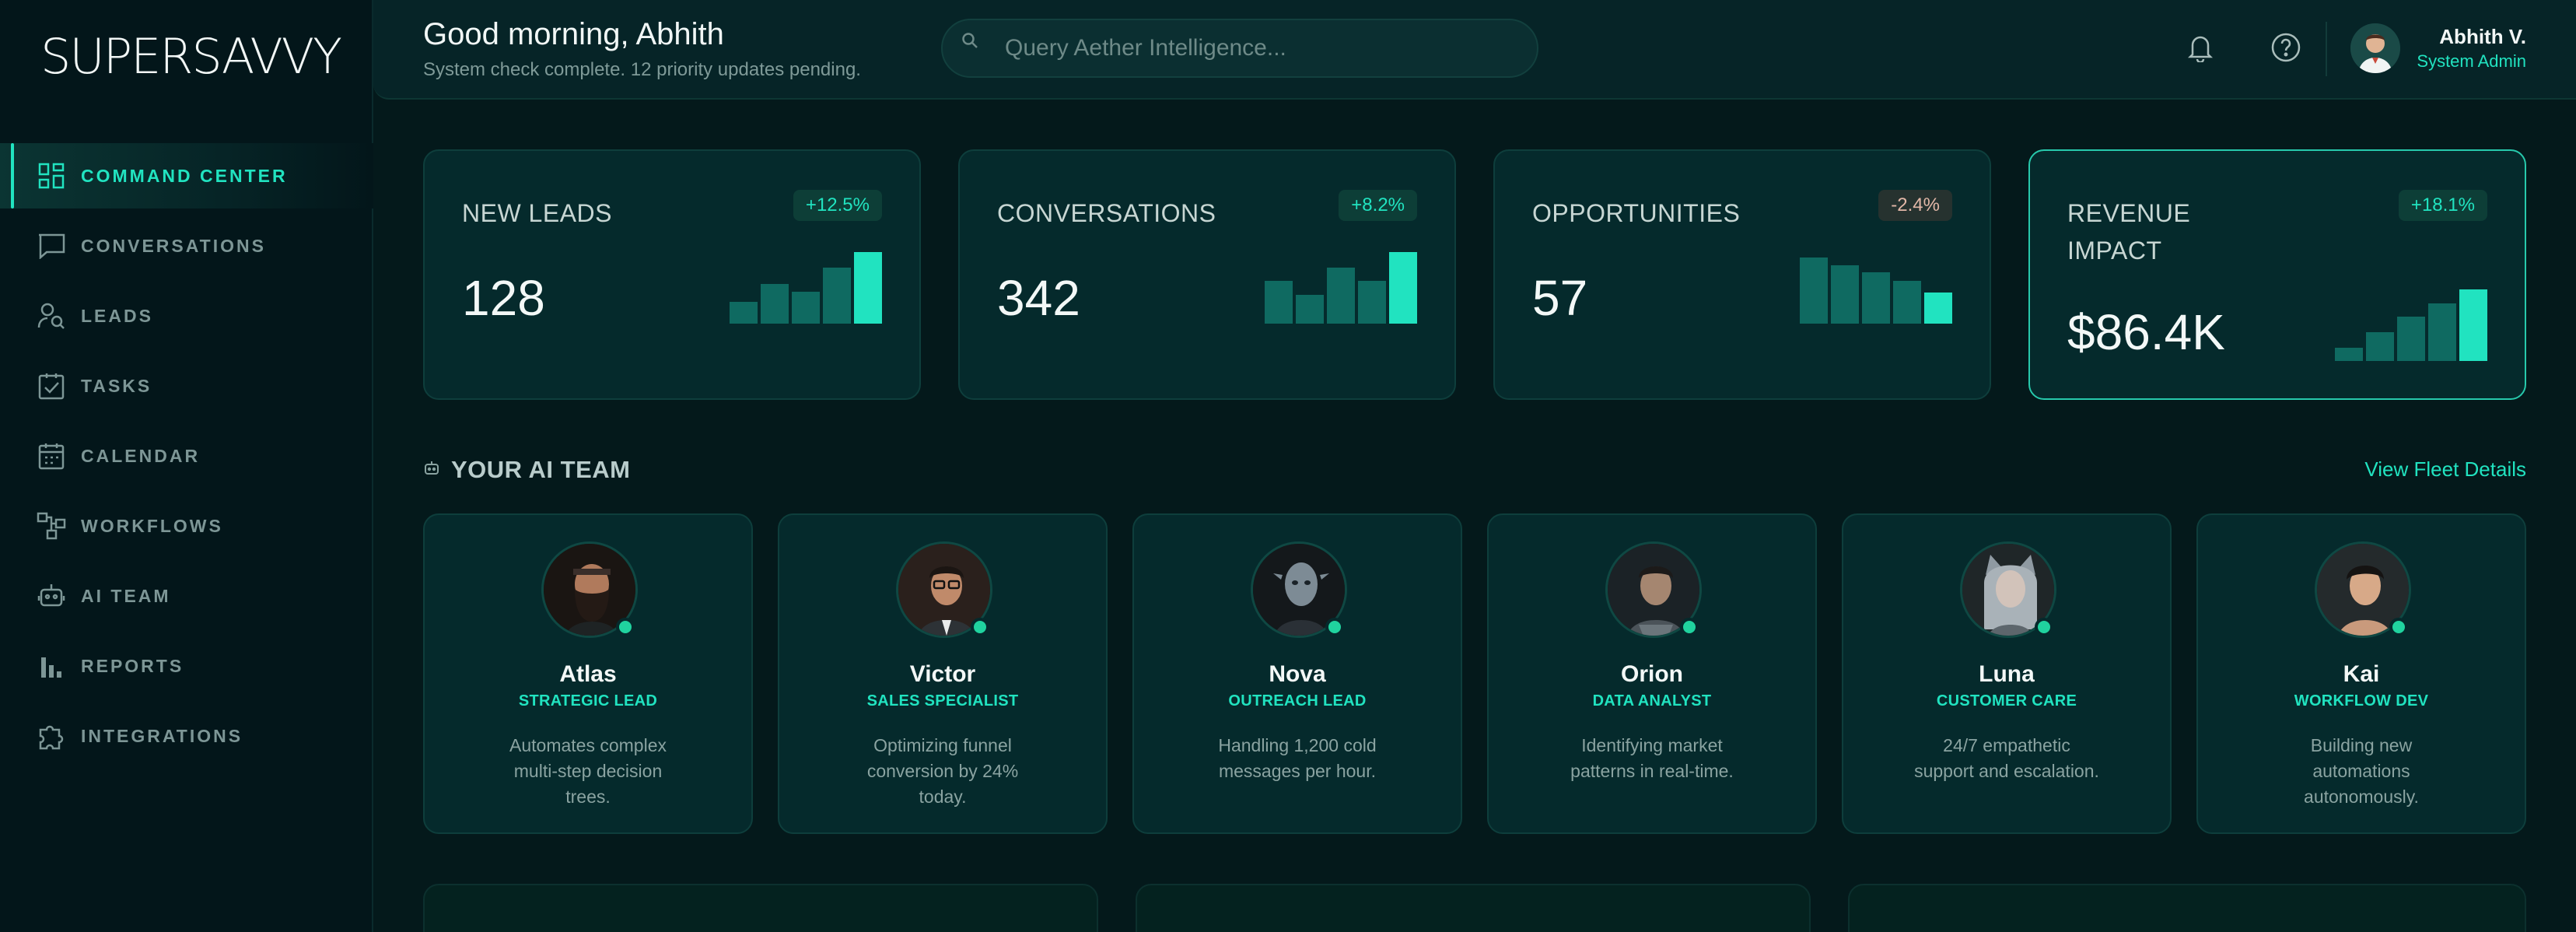  Describe the element at coordinates (187, 316) in the screenshot. I see `sidebar-item-leads: LEADS` at that location.